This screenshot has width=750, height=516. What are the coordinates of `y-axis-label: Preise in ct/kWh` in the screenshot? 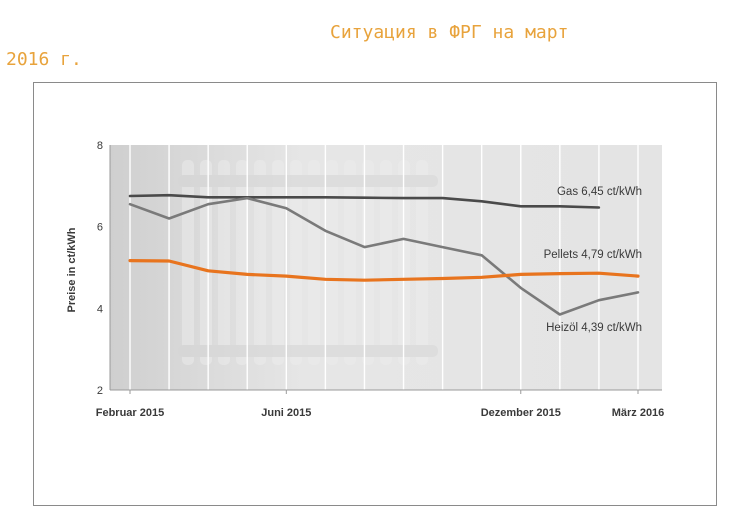 It's located at (72, 269).